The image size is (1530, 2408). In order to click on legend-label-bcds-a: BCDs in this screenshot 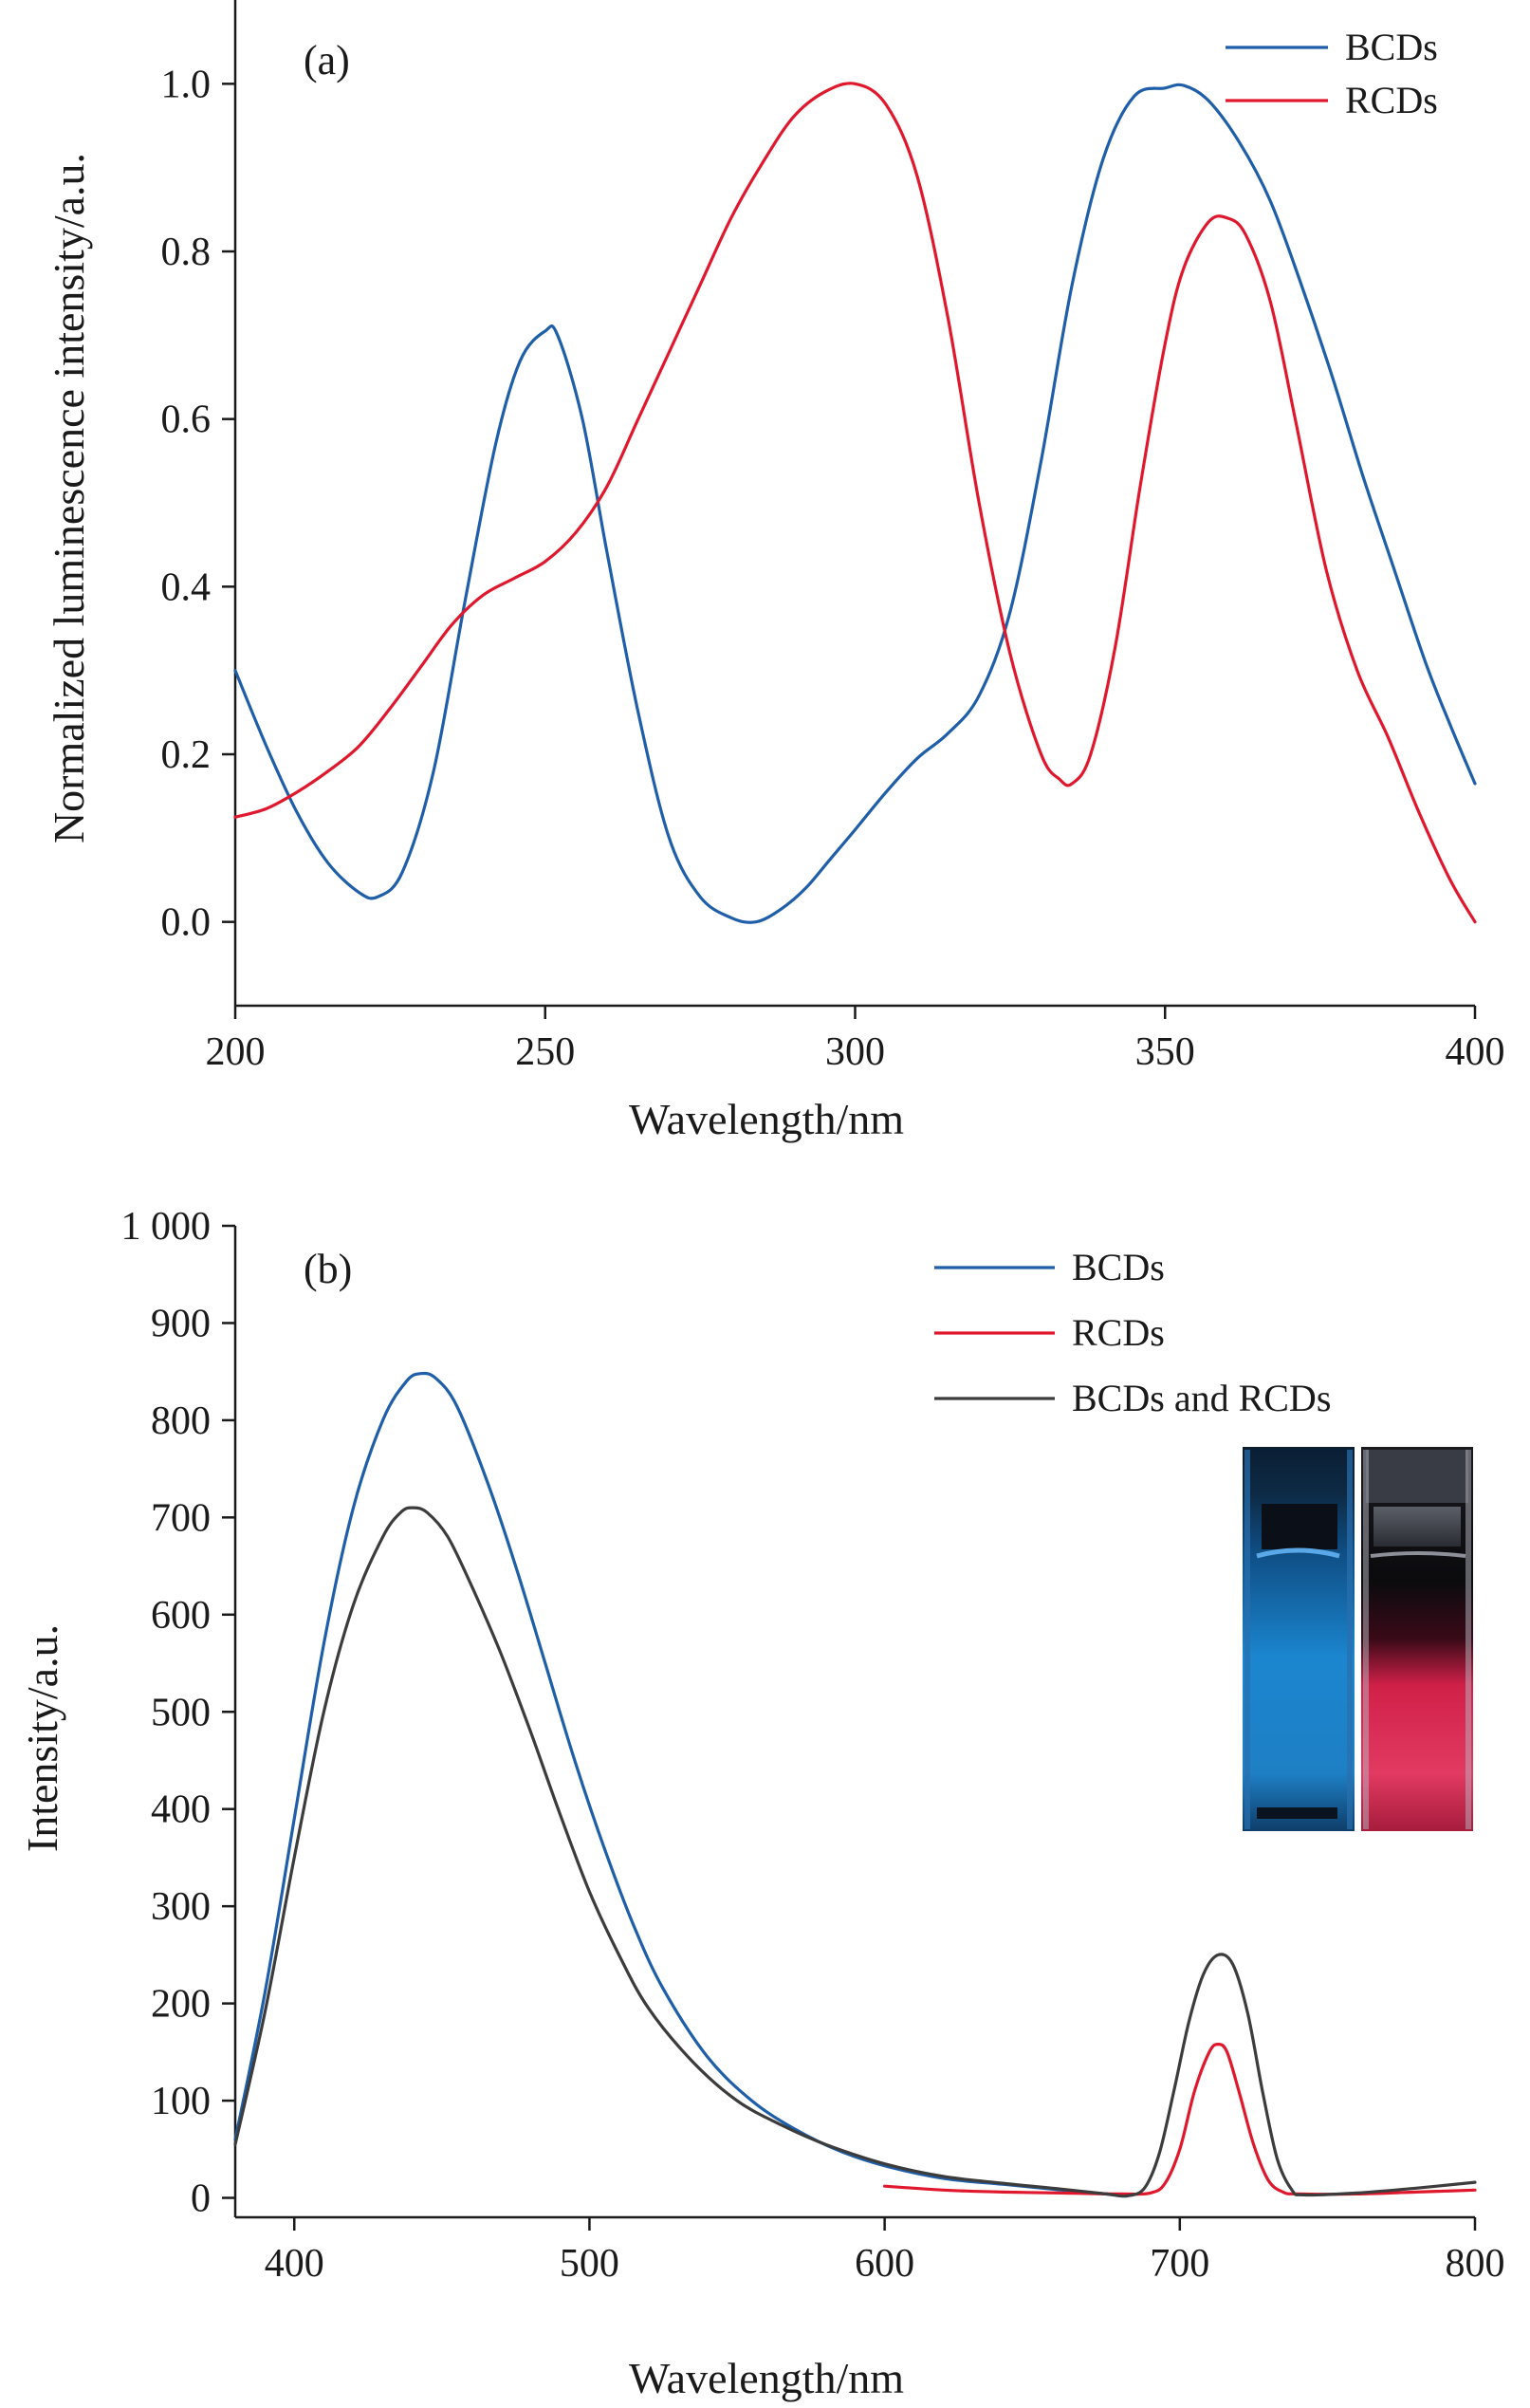, I will do `click(1391, 47)`.